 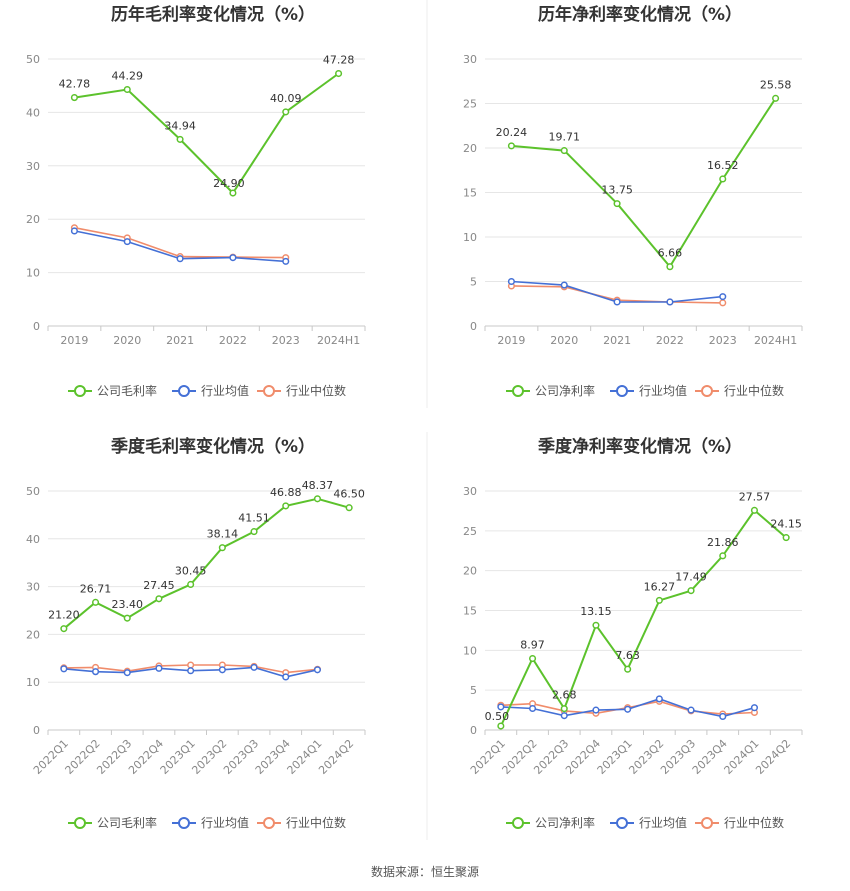 What do you see at coordinates (338, 340) in the screenshot?
I see `x-tick-label: 2024H1` at bounding box center [338, 340].